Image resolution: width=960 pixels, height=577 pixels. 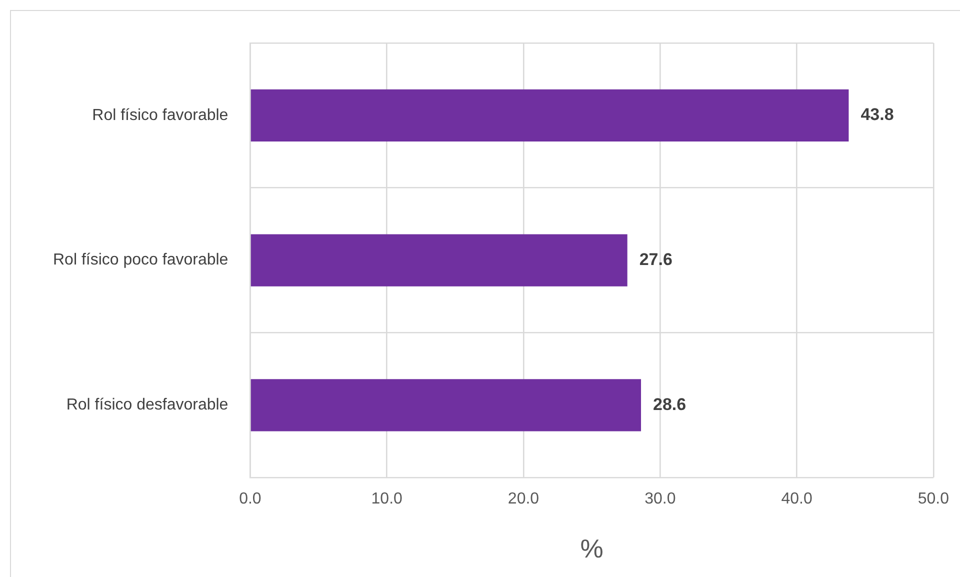 I want to click on x-tick-label: 50.0, so click(x=934, y=499).